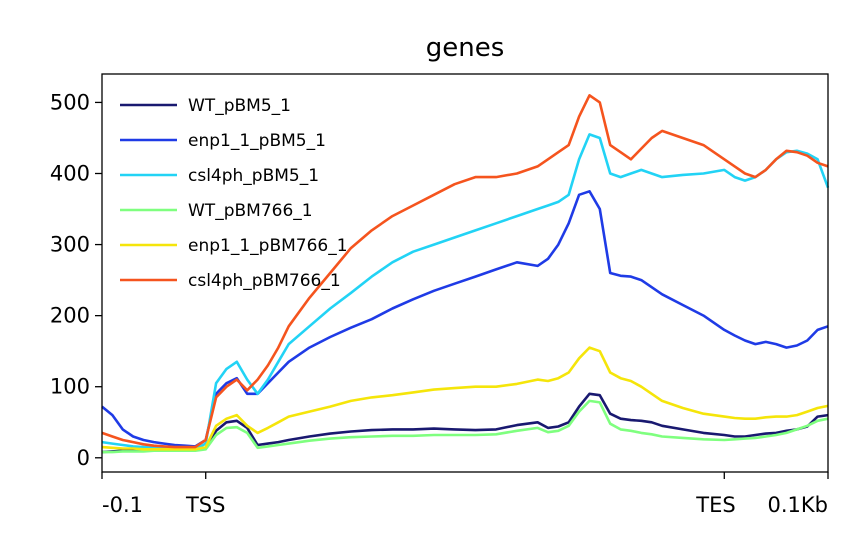  I want to click on y-tick-label: 500, so click(70, 102).